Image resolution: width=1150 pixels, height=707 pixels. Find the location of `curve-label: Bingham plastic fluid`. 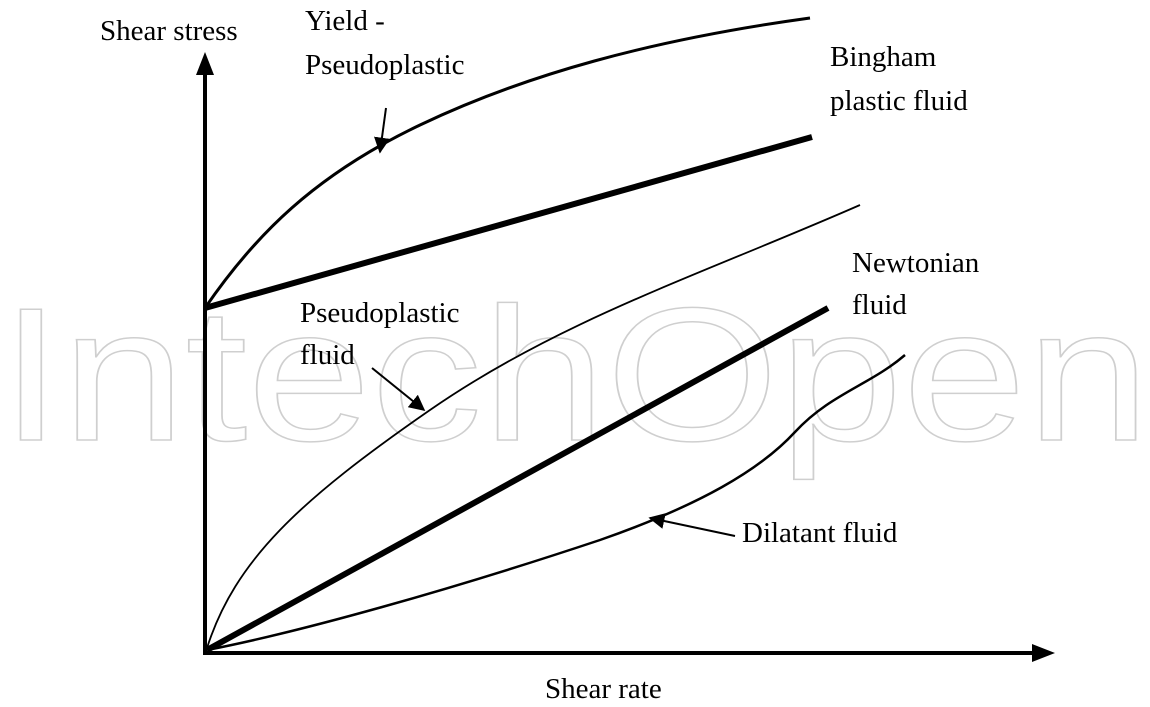

curve-label: Bingham plastic fluid is located at coordinates (899, 79).